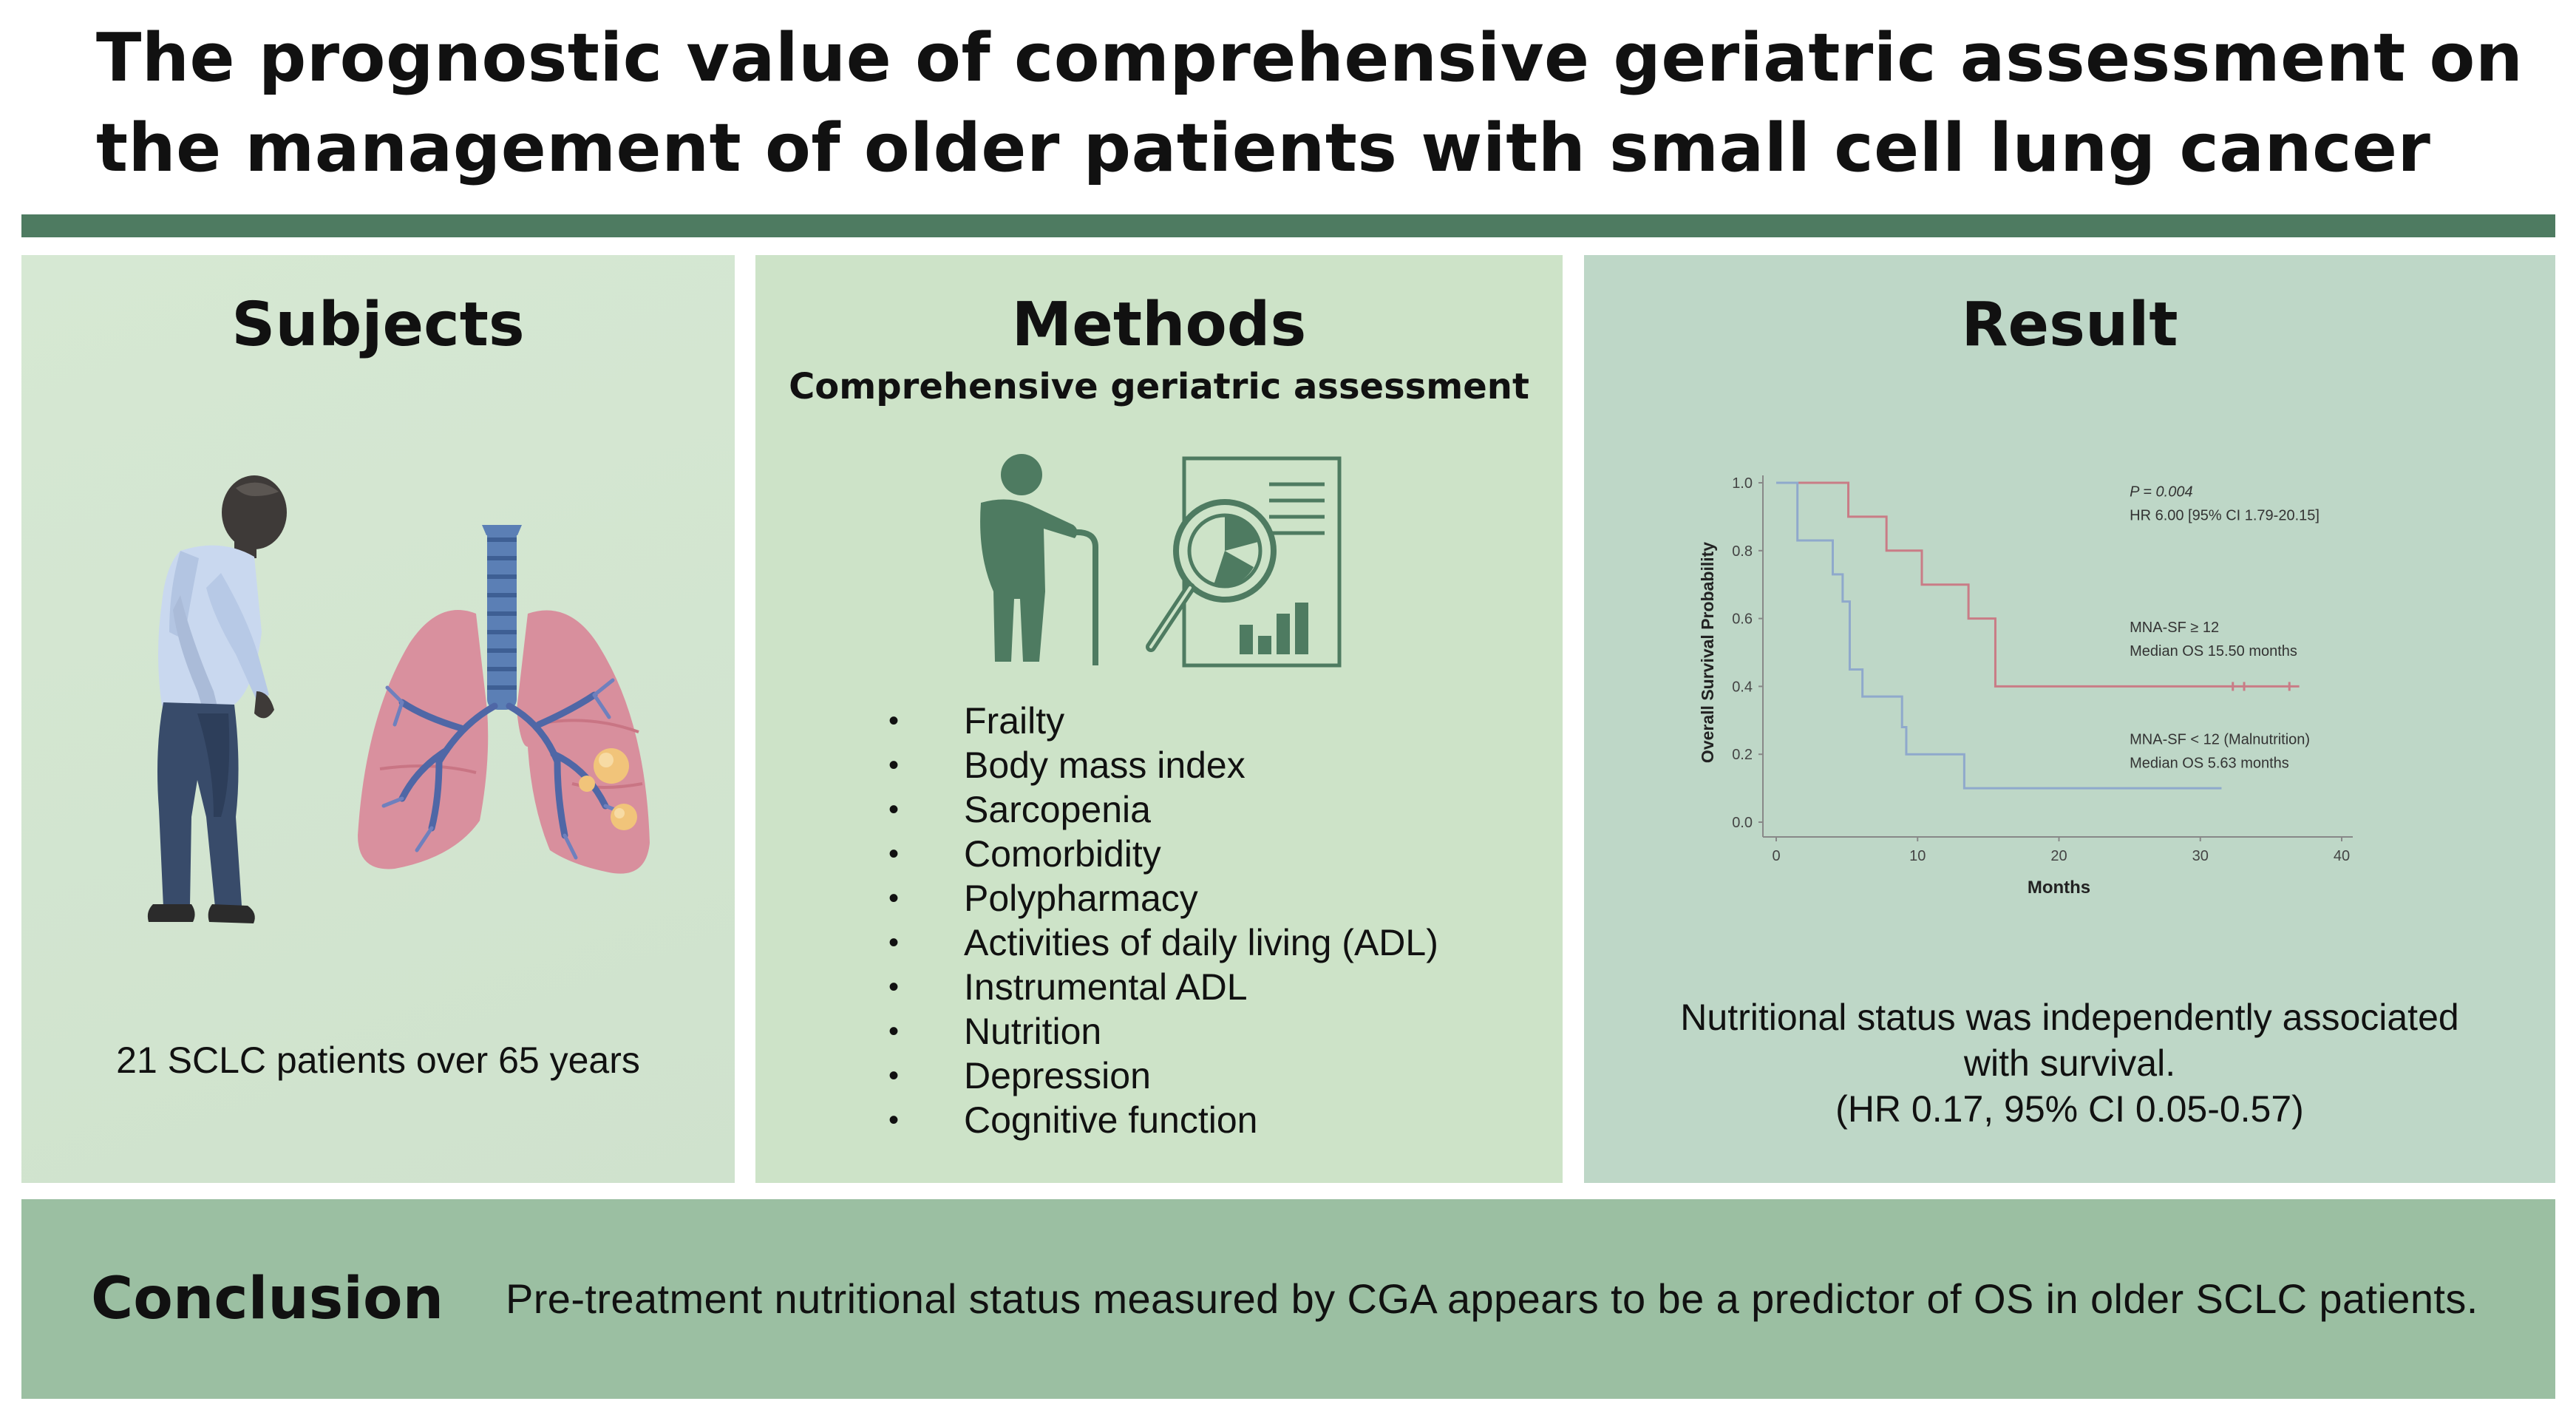 This screenshot has height=1421, width=2576. Describe the element at coordinates (2069, 1109) in the screenshot. I see `result-summary-line-3: (HR 0.17, 95% CI 0.05-0.57)` at that location.